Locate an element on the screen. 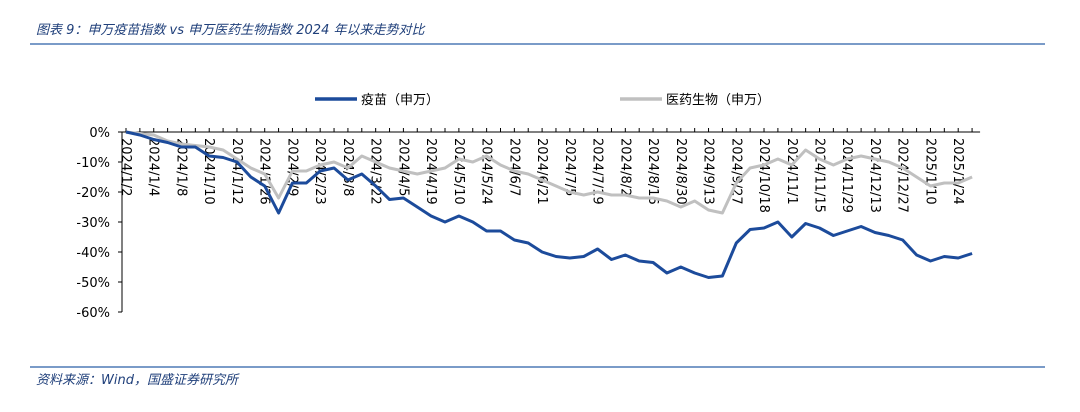  x-tick-label: 2024/8/30 is located at coordinates (680, 171).